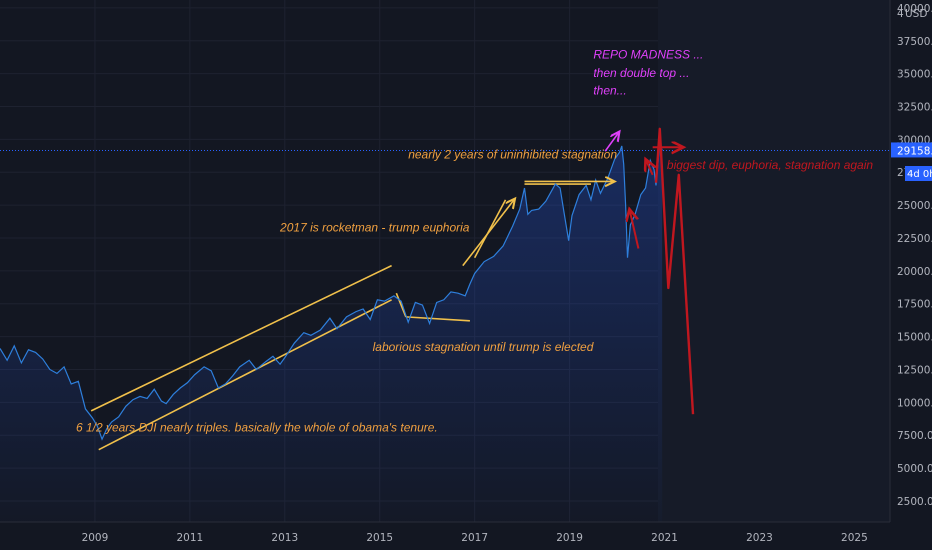 The width and height of the screenshot is (932, 550). I want to click on currency-label: USD, so click(916, 14).